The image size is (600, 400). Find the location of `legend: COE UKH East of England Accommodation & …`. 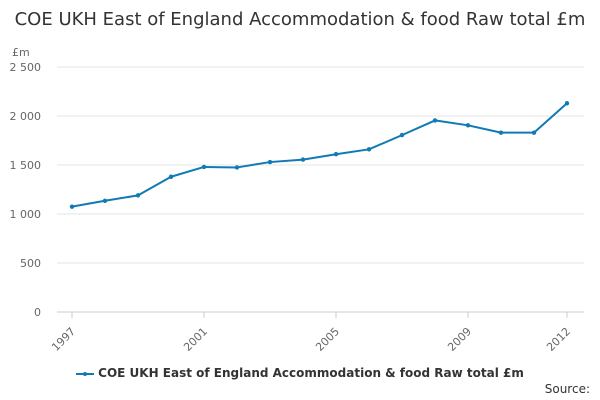

legend: COE UKH East of England Accommodation & … is located at coordinates (300, 373).